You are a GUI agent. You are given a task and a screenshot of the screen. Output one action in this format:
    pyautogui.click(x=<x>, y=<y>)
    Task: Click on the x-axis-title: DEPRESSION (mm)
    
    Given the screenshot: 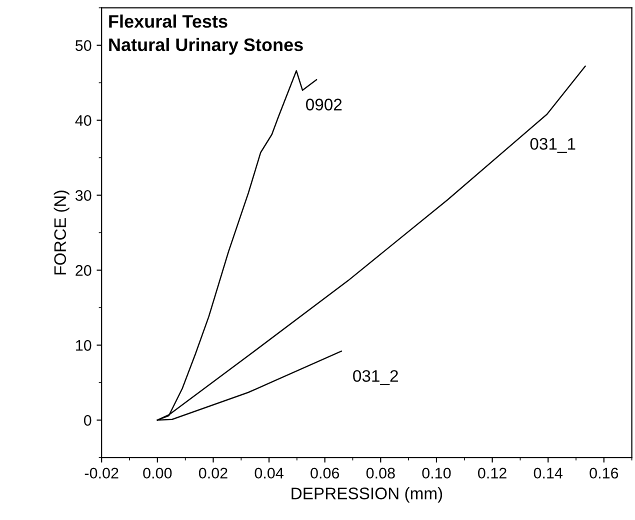 What is the action you would take?
    pyautogui.click(x=367, y=495)
    